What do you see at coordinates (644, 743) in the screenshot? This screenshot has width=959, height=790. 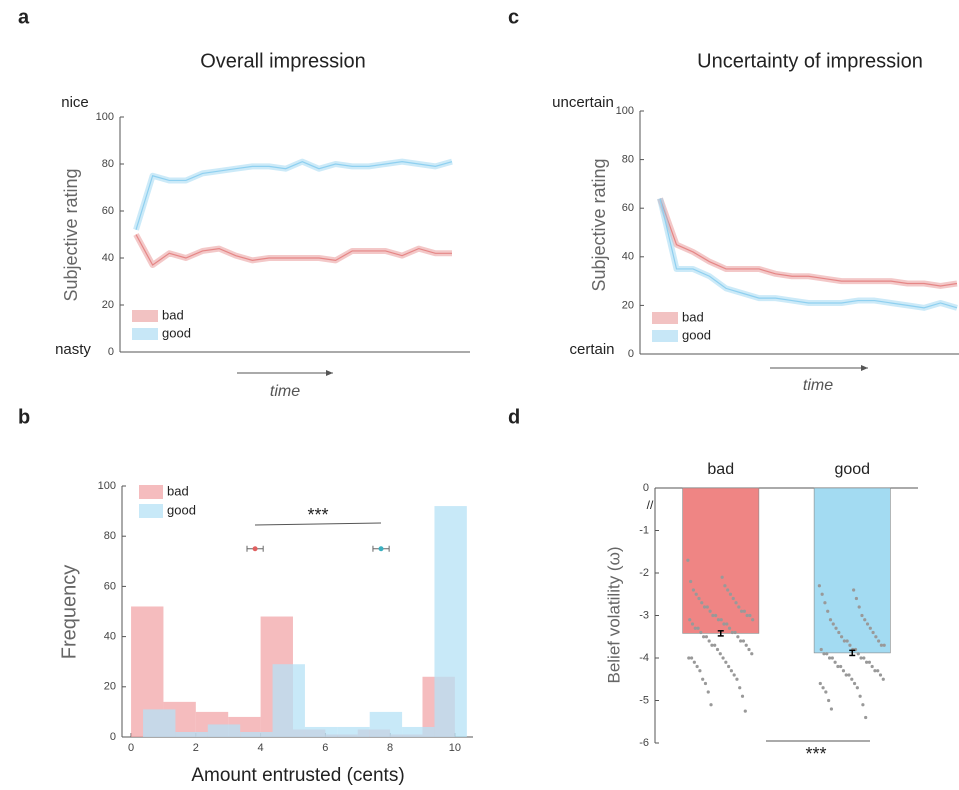 I see `y-tick-label: -6` at bounding box center [644, 743].